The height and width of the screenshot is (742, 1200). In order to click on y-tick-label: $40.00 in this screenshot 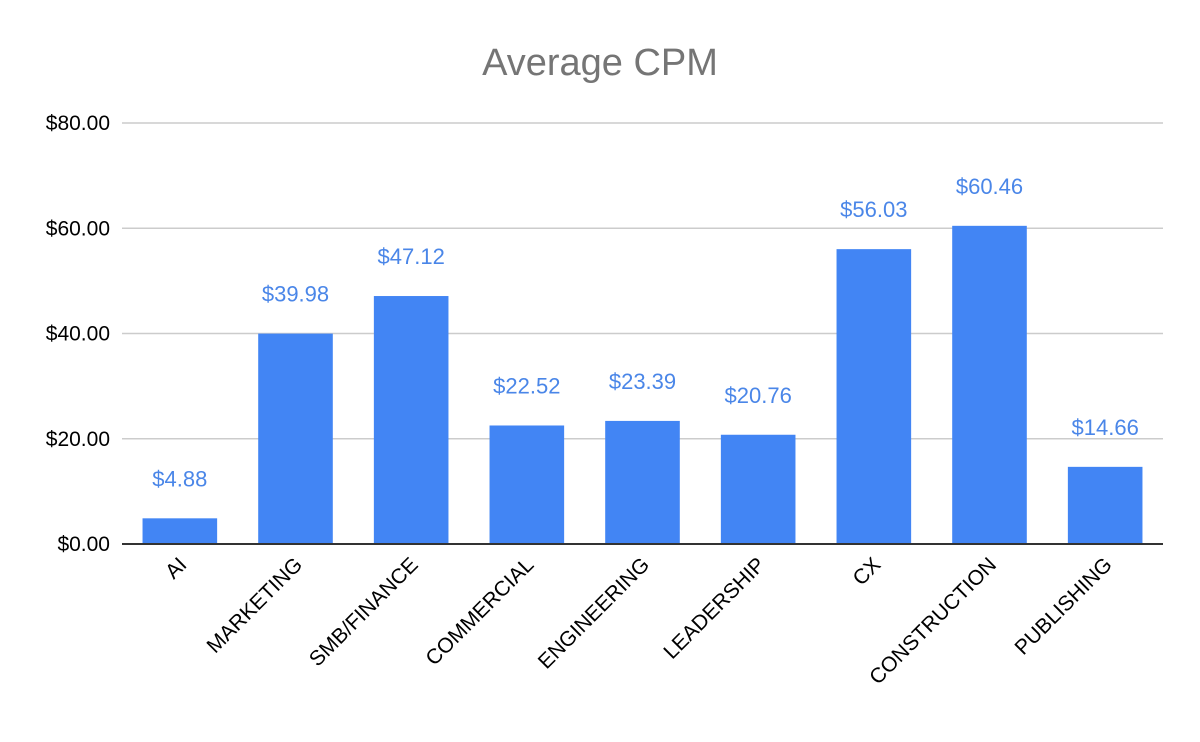, I will do `click(78, 334)`.